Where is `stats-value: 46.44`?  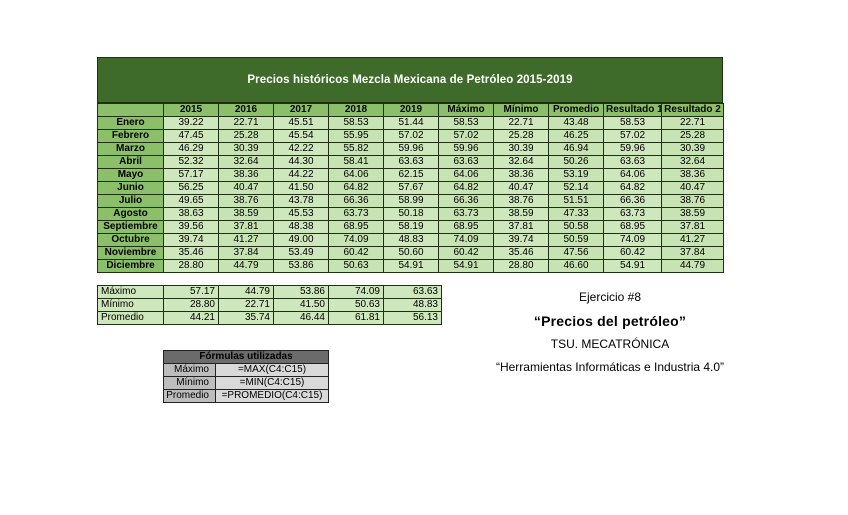
stats-value: 46.44 is located at coordinates (301, 318).